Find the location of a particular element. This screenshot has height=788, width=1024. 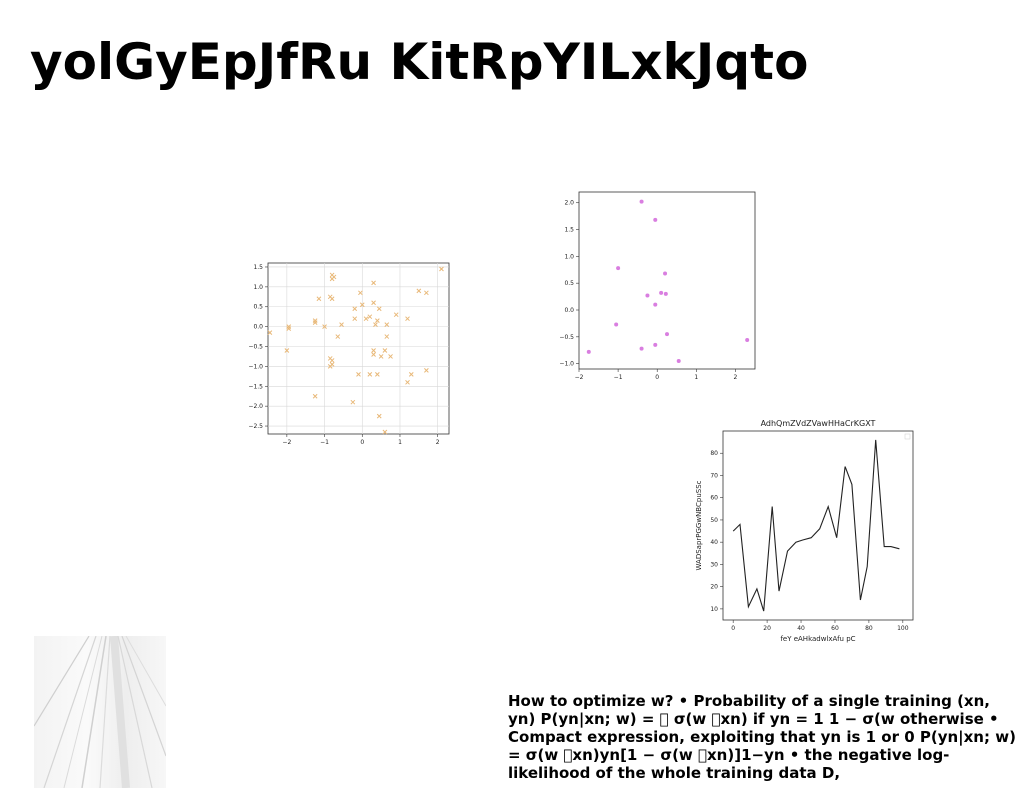

y-axis-label: WADSaprPGGwNBCpuSSc is located at coordinates (699, 525).